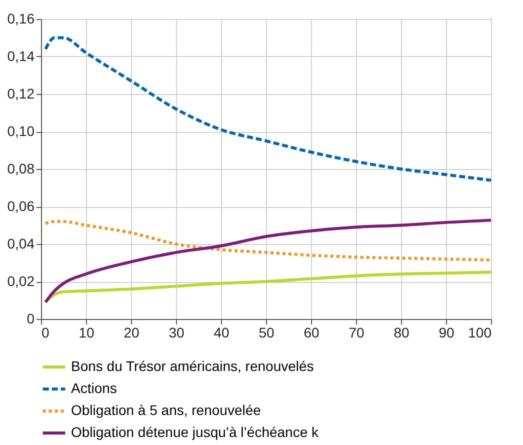 Image resolution: width=523 pixels, height=445 pixels. What do you see at coordinates (30, 318) in the screenshot?
I see `y-tick-label: 0` at bounding box center [30, 318].